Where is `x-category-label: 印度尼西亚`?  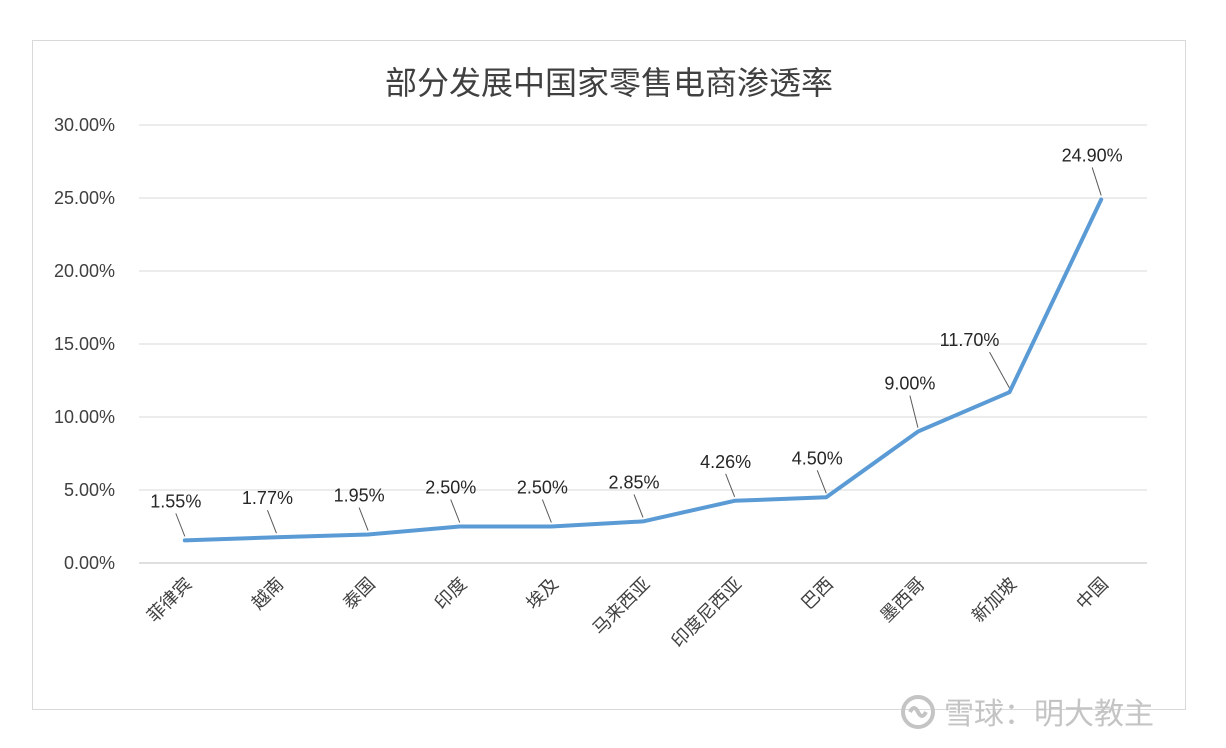
x-category-label: 印度尼西亚 is located at coordinates (707, 613).